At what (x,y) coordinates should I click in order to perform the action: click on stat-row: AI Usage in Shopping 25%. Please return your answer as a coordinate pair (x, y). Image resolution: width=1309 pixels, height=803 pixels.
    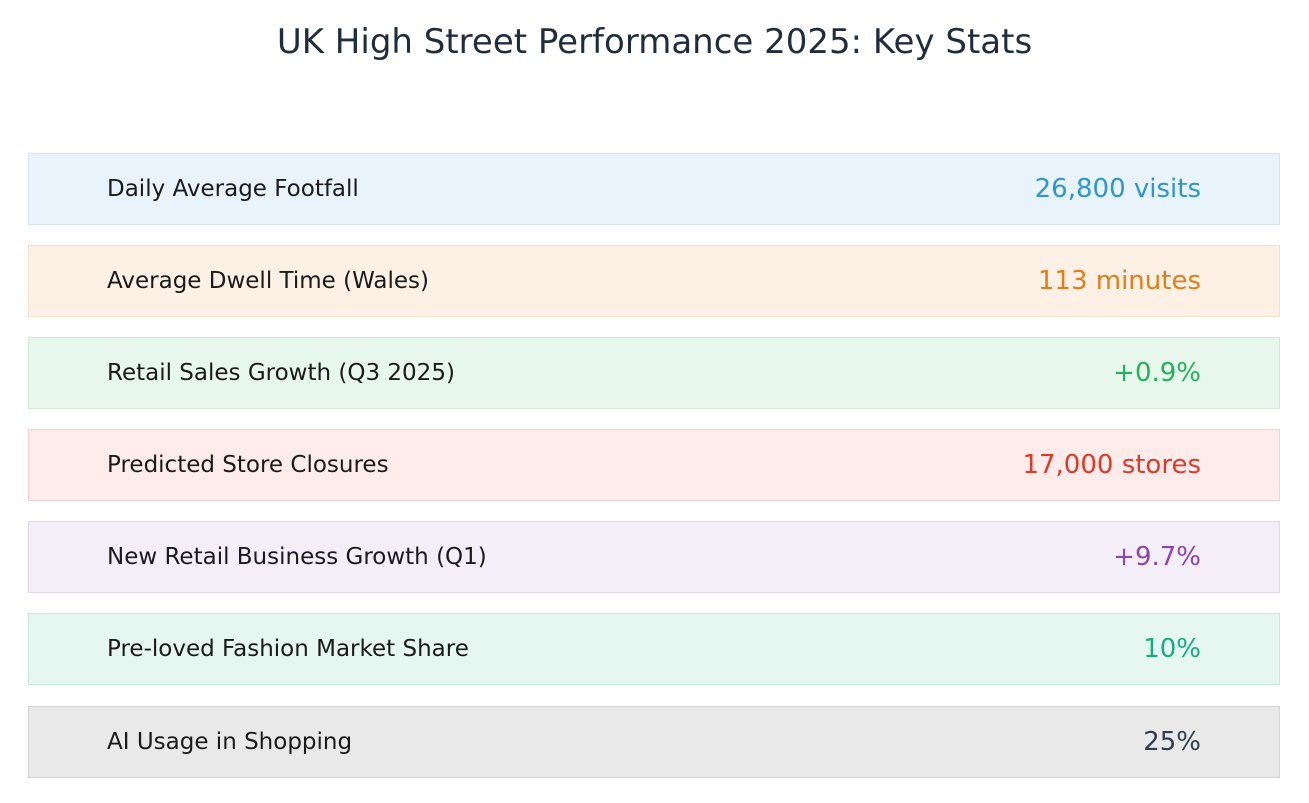
    Looking at the image, I should click on (654, 742).